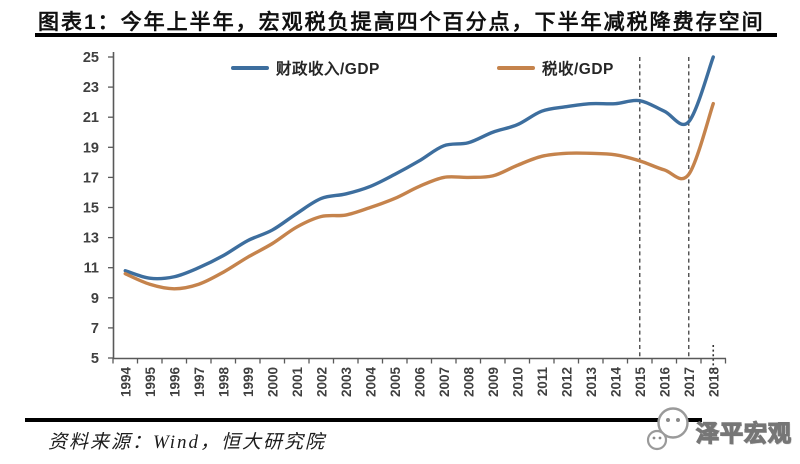  What do you see at coordinates (468, 382) in the screenshot?
I see `x-tick-label: 2008` at bounding box center [468, 382].